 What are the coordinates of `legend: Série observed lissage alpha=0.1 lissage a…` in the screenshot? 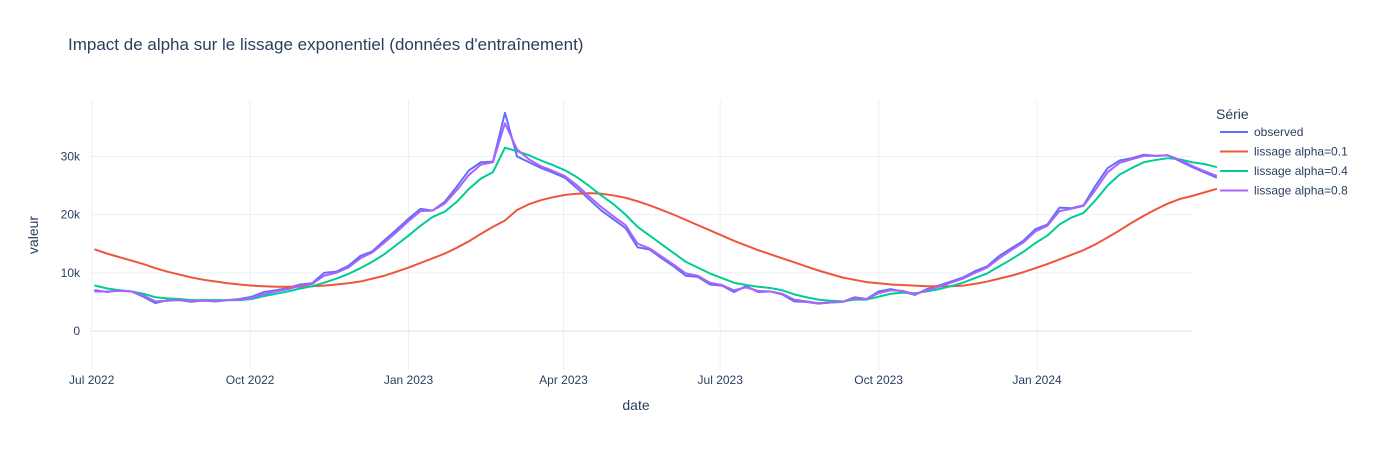 It's located at (1282, 152).